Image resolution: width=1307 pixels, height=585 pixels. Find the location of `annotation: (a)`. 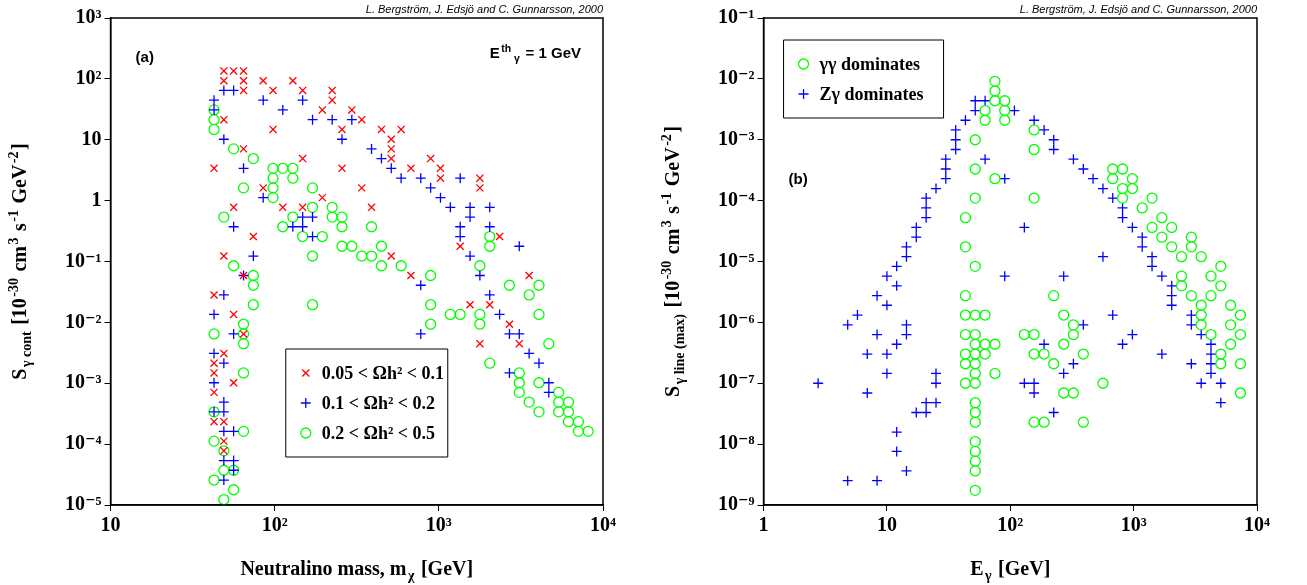

annotation: (a) is located at coordinates (144, 56).